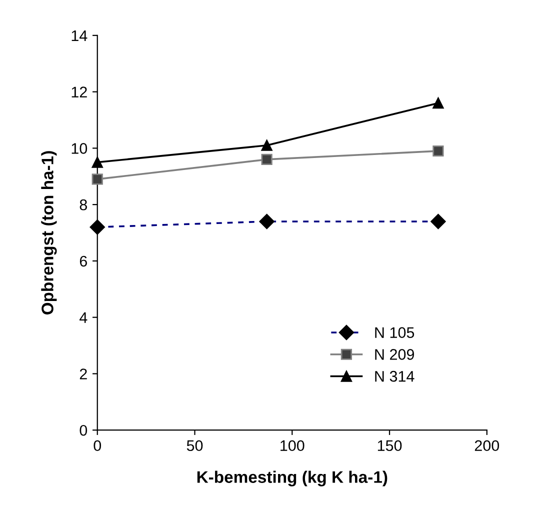  What do you see at coordinates (83, 374) in the screenshot?
I see `y-tick-label: 2` at bounding box center [83, 374].